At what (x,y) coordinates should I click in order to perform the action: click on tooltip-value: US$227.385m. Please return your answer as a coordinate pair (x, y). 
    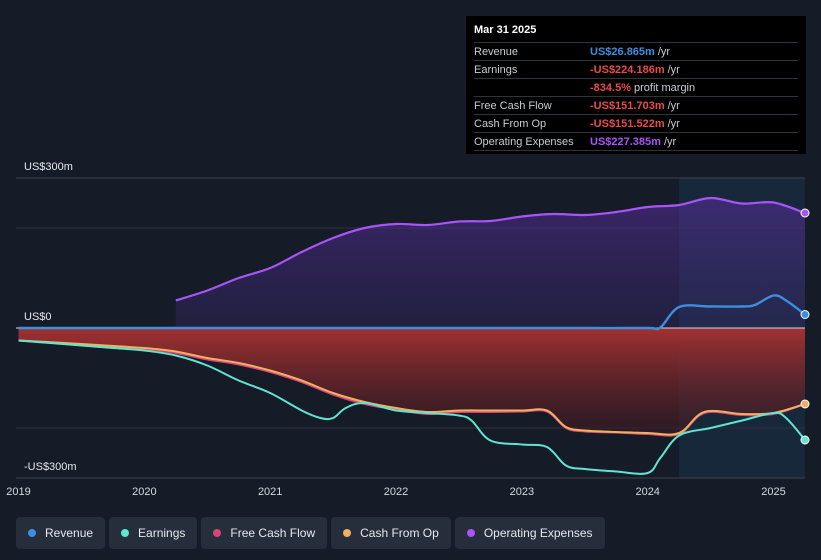
    Looking at the image, I should click on (625, 141).